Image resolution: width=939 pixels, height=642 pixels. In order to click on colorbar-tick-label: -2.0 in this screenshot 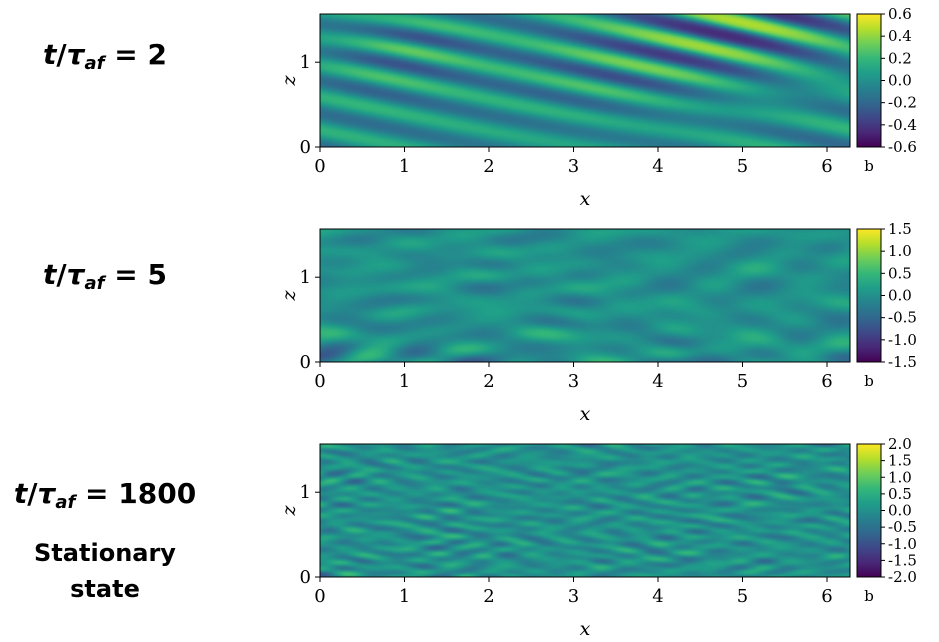, I will do `click(902, 577)`.